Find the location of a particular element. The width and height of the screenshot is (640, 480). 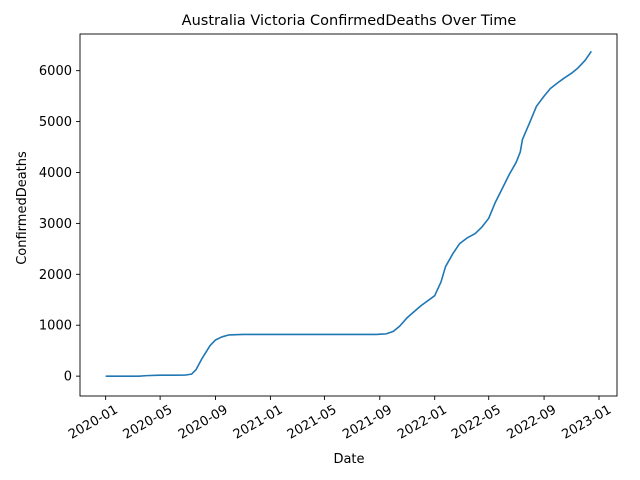

y-tick-label: 5000 is located at coordinates (55, 122).